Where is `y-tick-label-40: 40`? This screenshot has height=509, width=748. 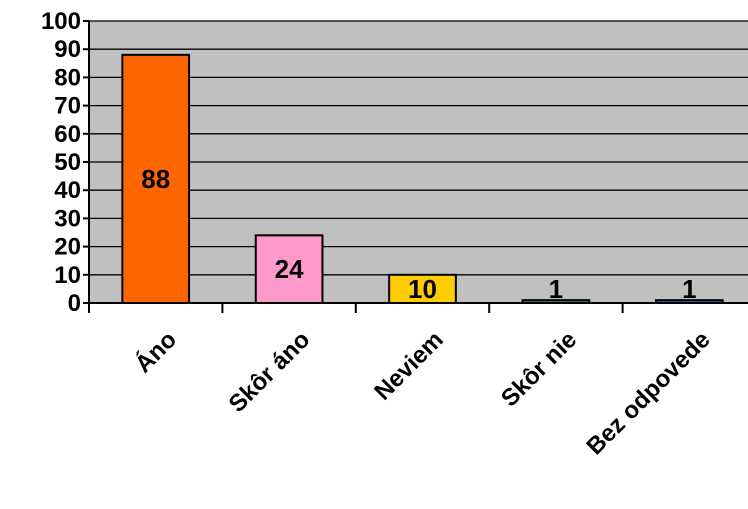 y-tick-label-40: 40 is located at coordinates (67, 190).